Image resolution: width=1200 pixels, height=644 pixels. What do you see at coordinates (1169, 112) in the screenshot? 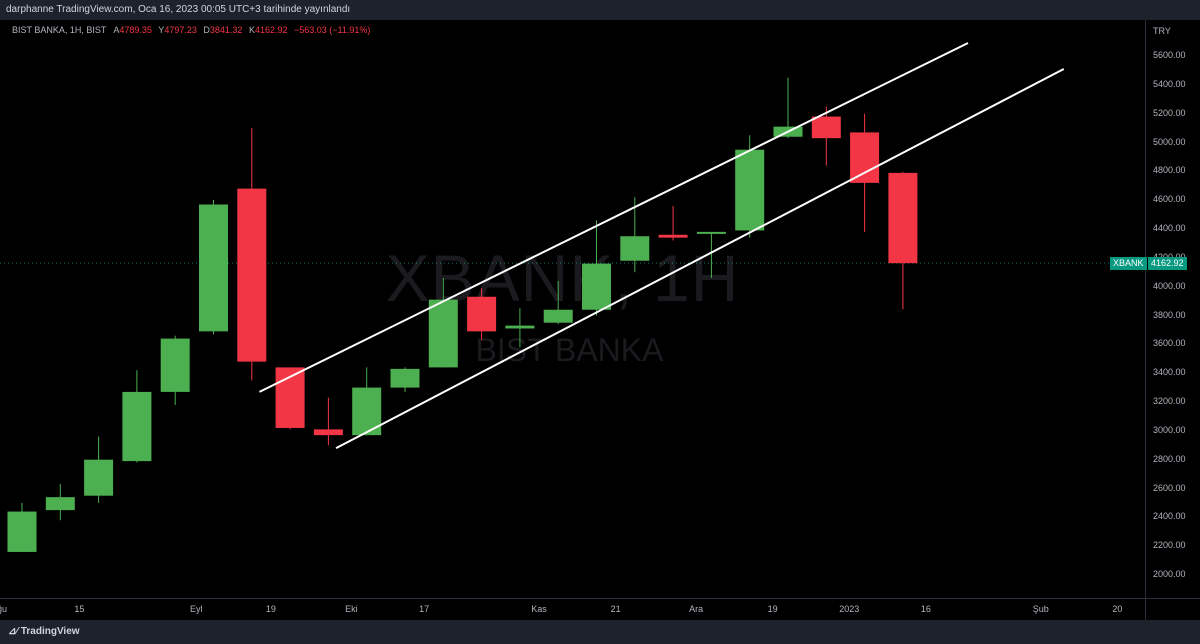
I see `price-tick-label: 5200.00` at bounding box center [1169, 112].